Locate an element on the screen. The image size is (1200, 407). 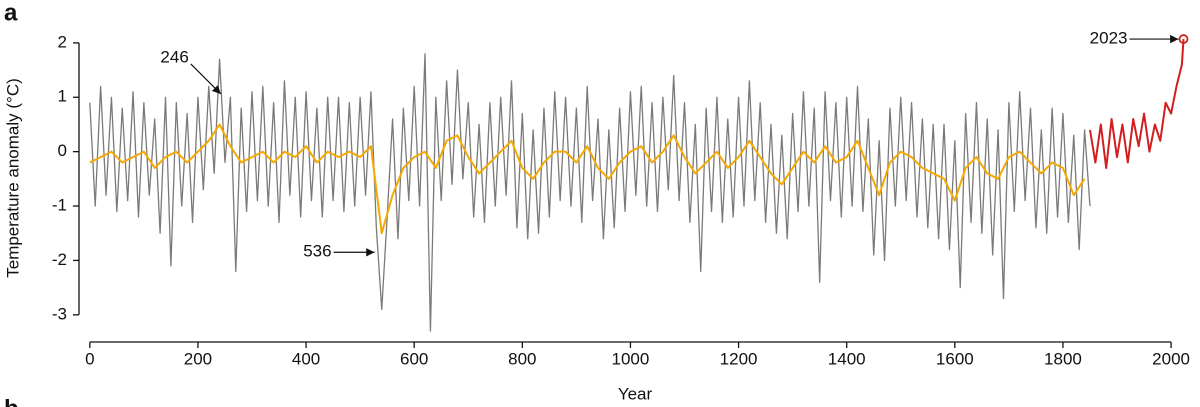
annotation-label: 536 is located at coordinates (317, 251).